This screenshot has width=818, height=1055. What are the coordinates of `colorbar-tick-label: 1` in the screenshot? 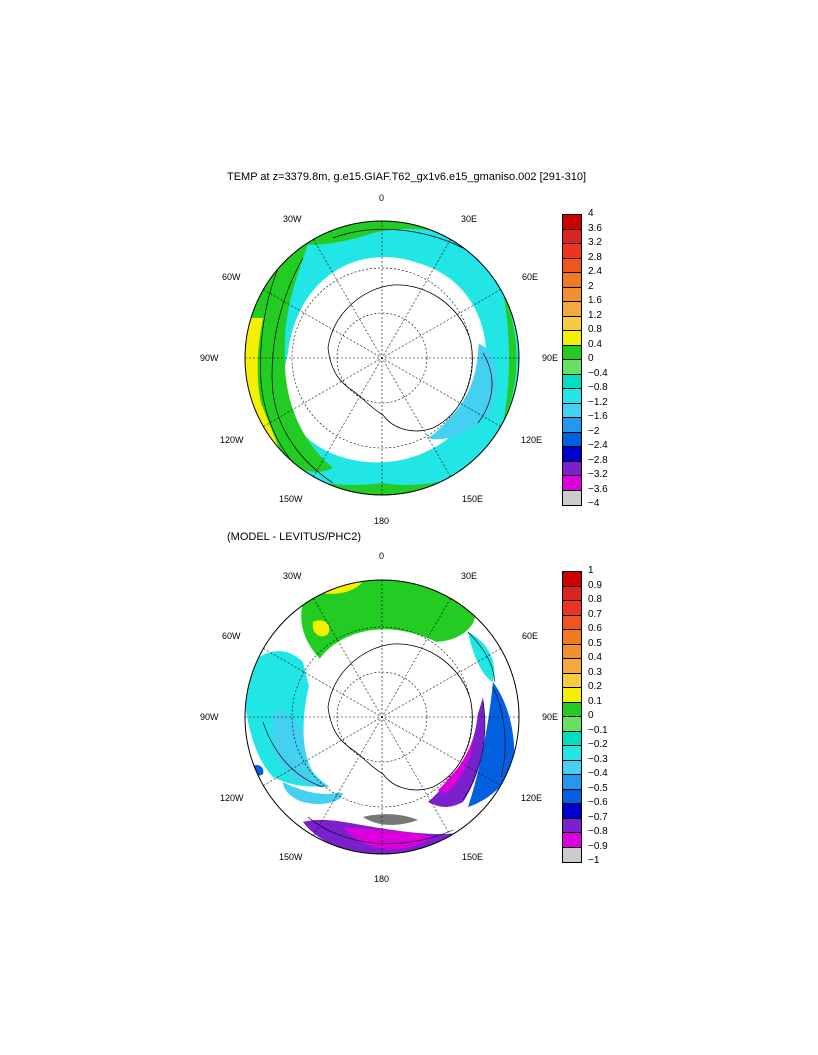 It's located at (591, 570).